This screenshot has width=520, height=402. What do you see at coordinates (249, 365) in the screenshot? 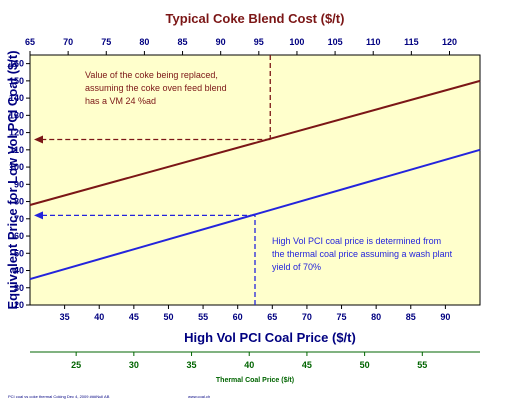
I see `thermal-tick-label: 40` at bounding box center [249, 365].